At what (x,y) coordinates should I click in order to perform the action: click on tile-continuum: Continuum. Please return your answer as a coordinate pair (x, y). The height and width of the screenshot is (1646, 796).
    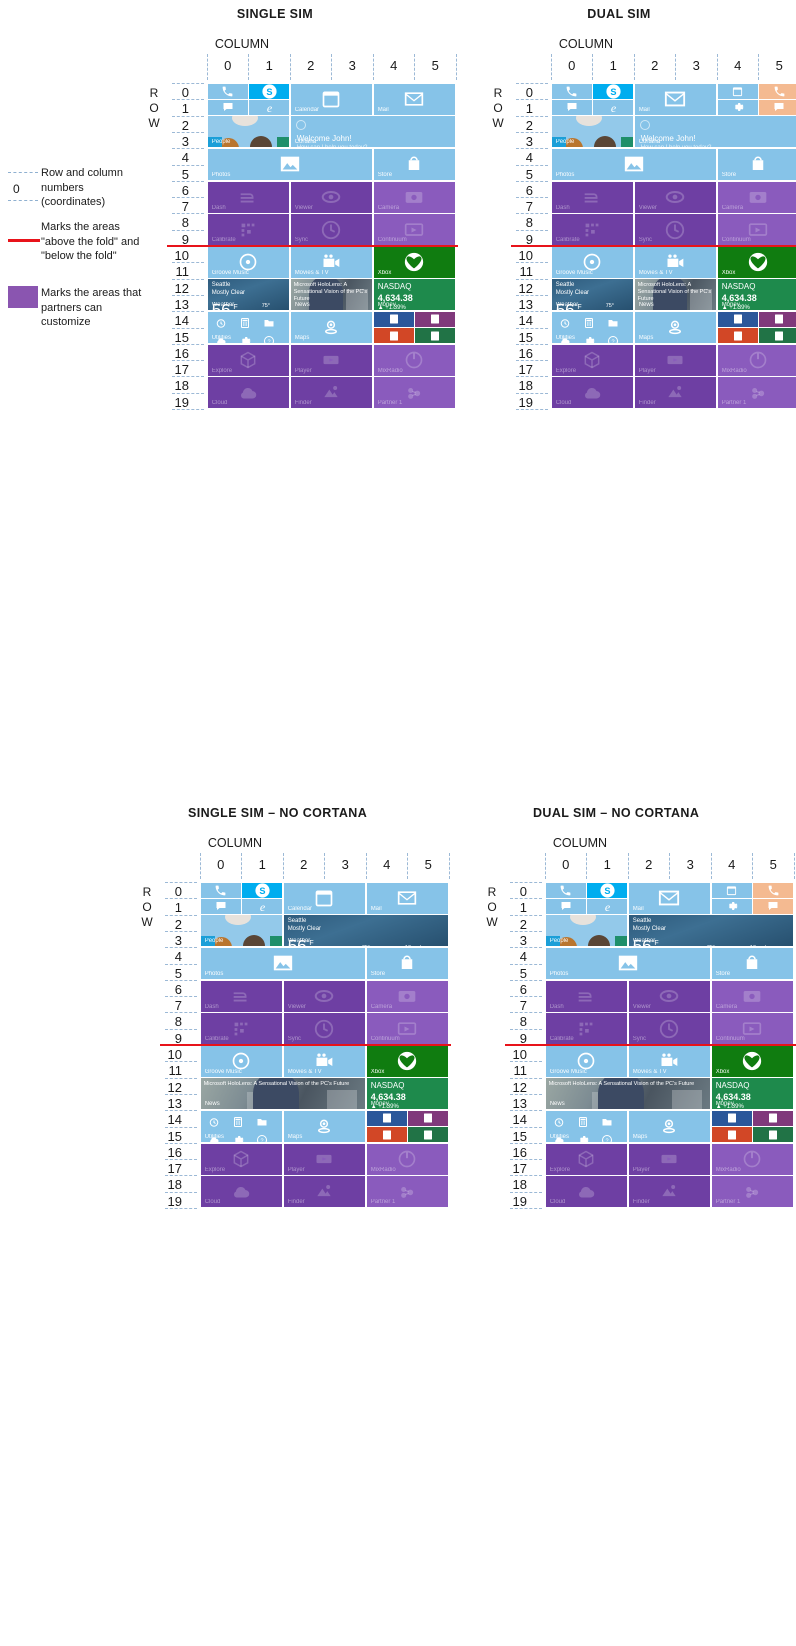
    Looking at the image, I should click on (752, 1029).